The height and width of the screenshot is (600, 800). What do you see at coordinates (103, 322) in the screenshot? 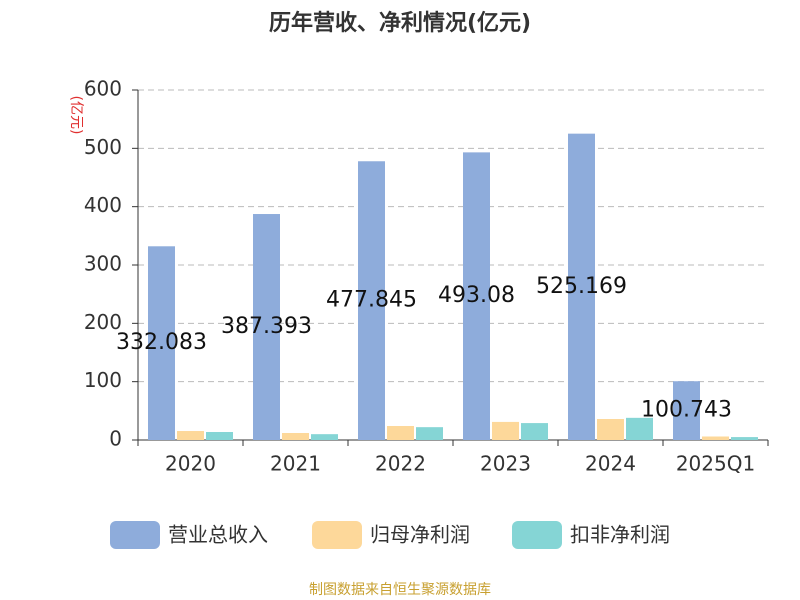
I see `y-tick-label: 200` at bounding box center [103, 322].